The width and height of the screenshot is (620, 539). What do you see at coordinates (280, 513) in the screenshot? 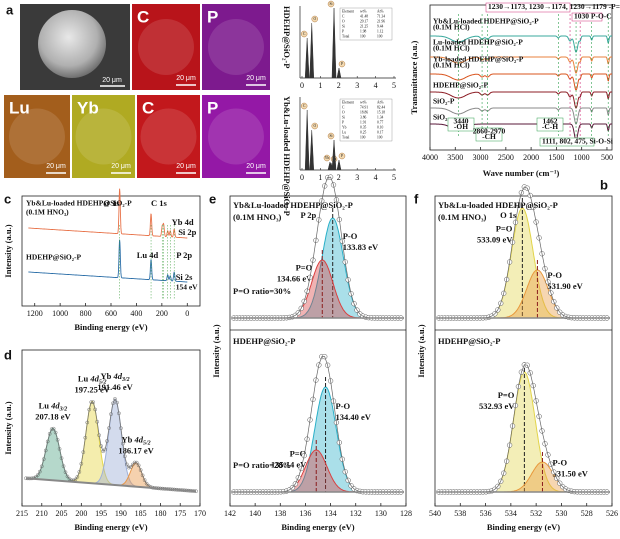
I see `x-tick-label: 138` at bounding box center [280, 513].